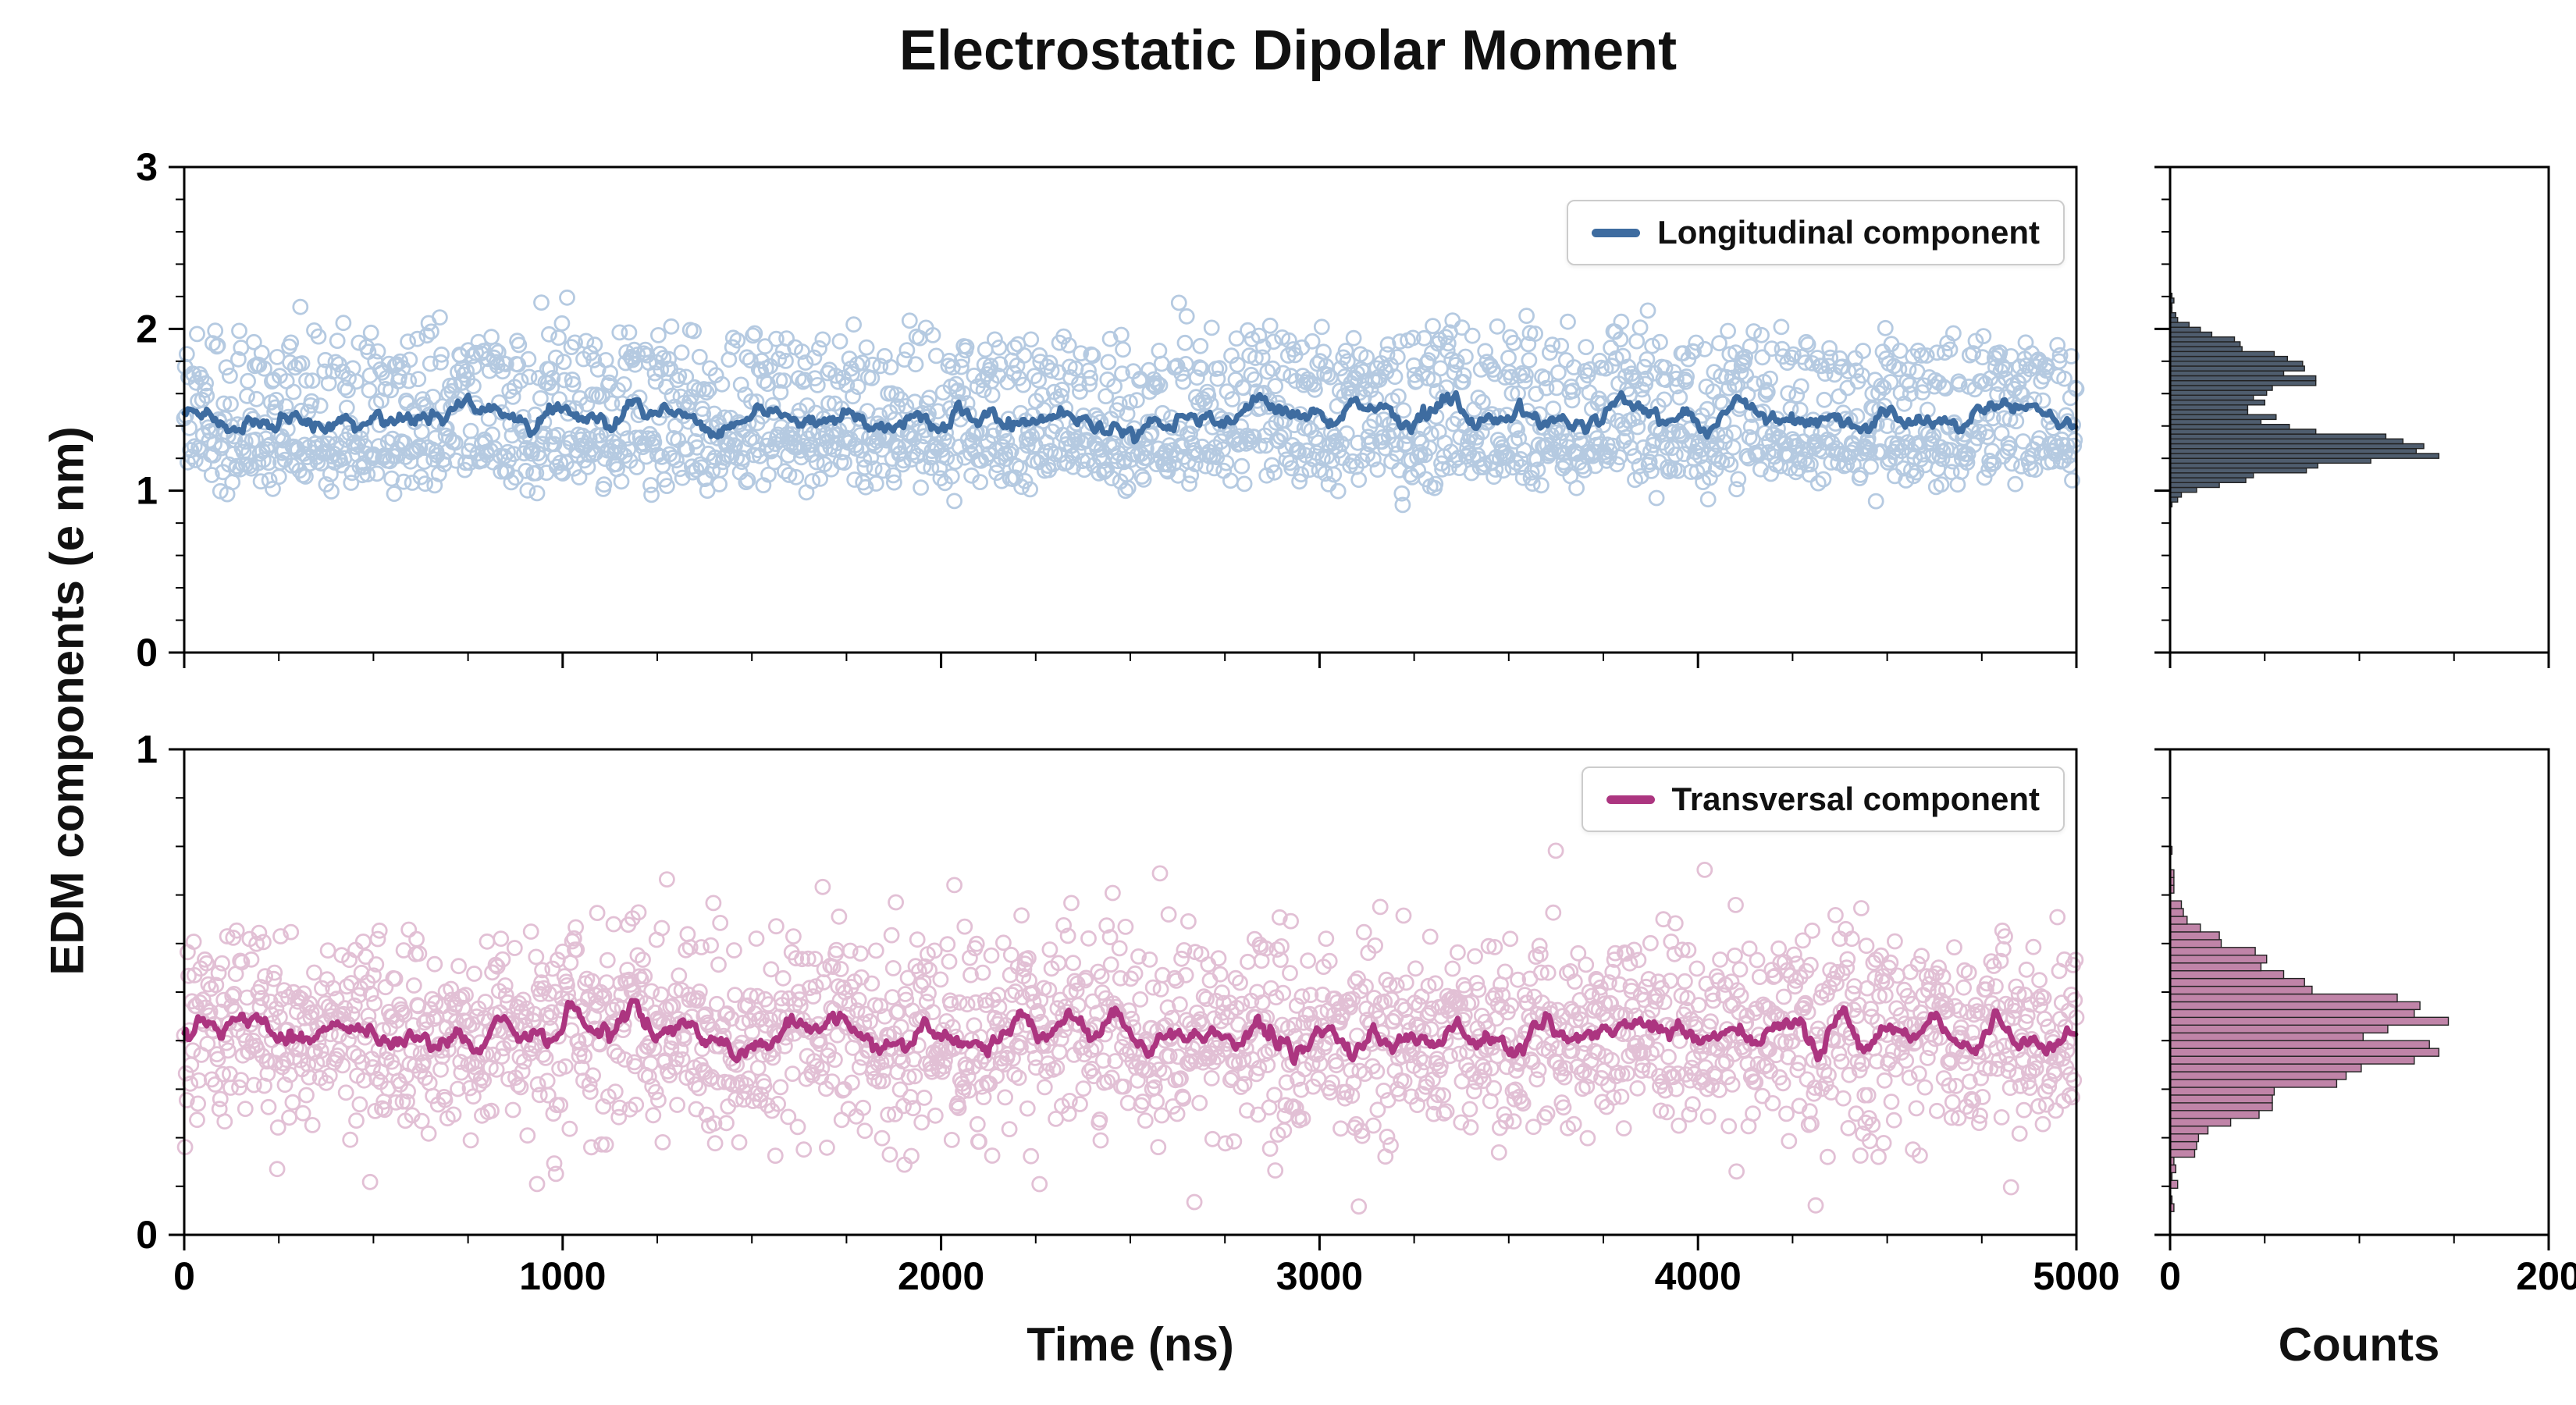 Image resolution: width=2576 pixels, height=1405 pixels. I want to click on x-tick-label: 4000, so click(1698, 1276).